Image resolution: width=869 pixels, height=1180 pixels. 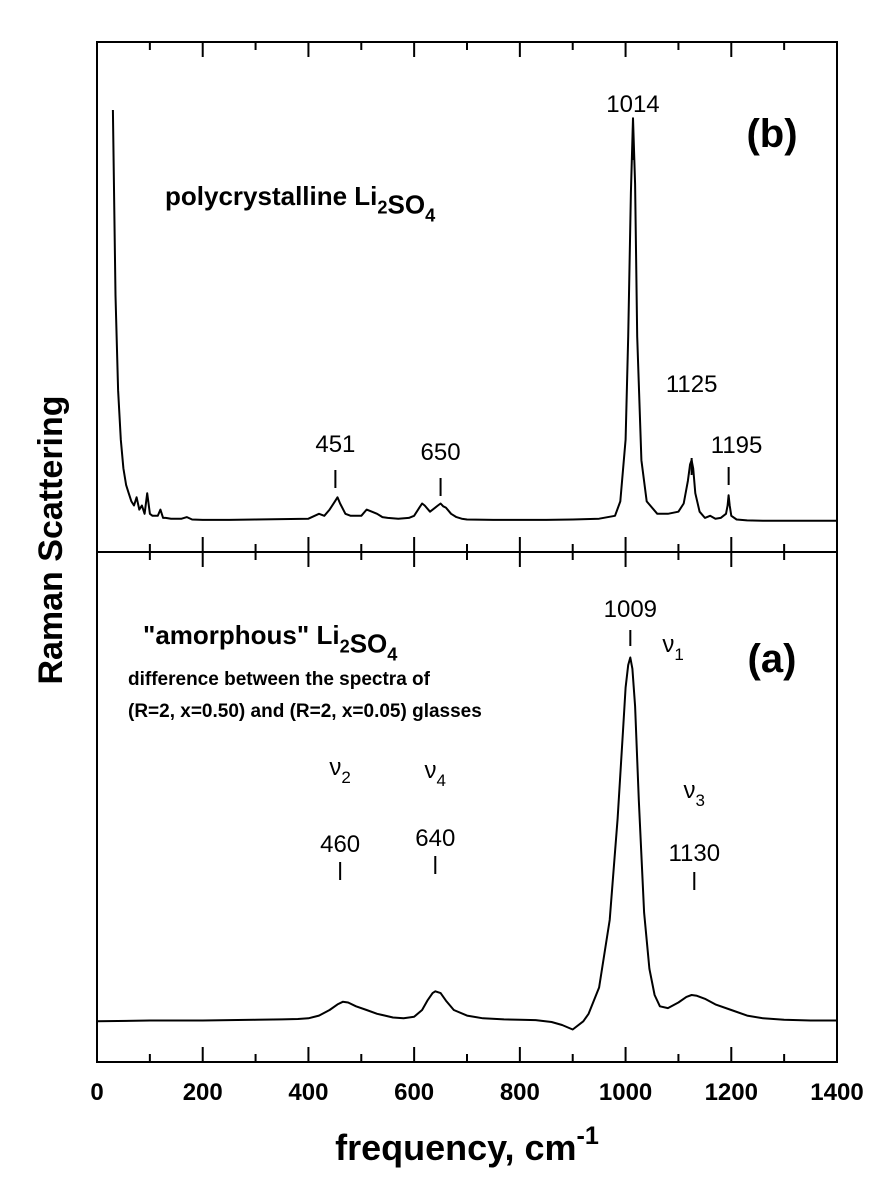 What do you see at coordinates (737, 445) in the screenshot?
I see `peak-label-b: 1195` at bounding box center [737, 445].